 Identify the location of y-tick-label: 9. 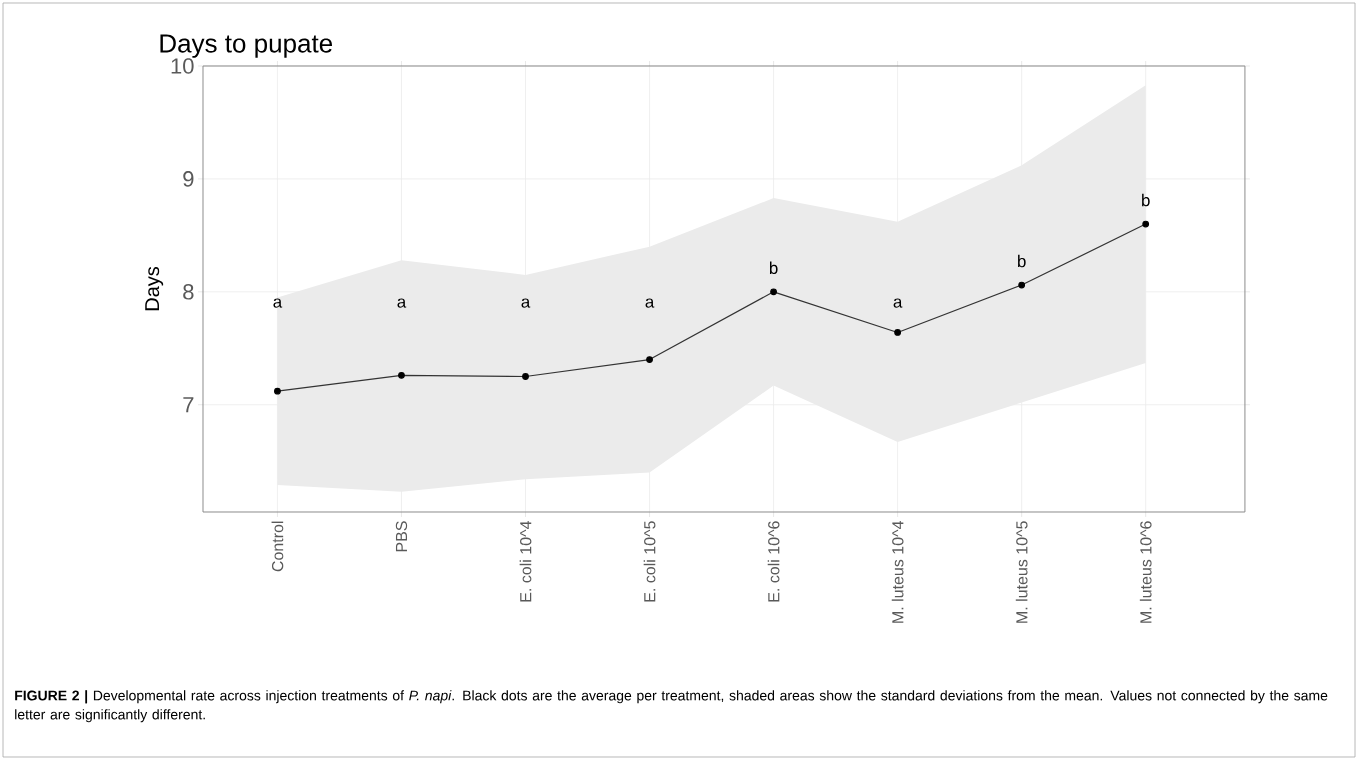
(188, 179).